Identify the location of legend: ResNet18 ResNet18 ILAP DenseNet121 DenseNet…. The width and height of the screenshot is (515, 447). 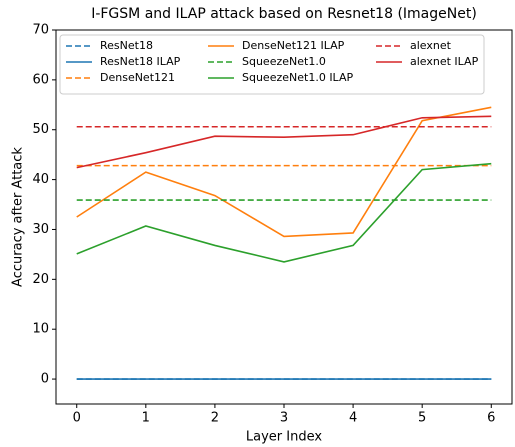
(272, 64).